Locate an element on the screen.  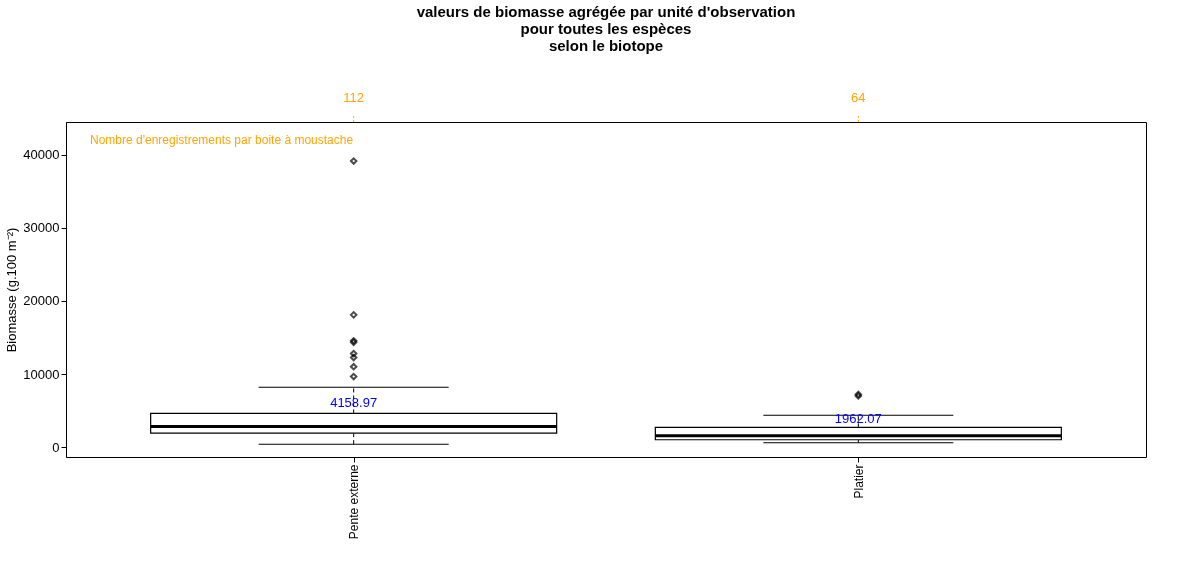
y-tick-label: 40000 is located at coordinates (41, 155).